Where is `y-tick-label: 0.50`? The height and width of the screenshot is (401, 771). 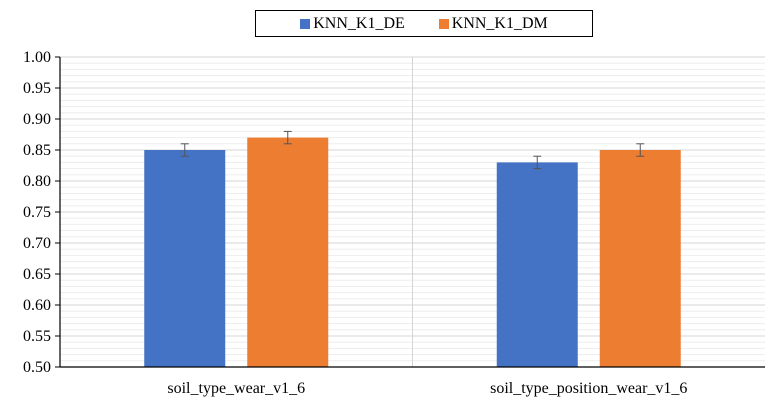
y-tick-label: 0.50 is located at coordinates (37, 367).